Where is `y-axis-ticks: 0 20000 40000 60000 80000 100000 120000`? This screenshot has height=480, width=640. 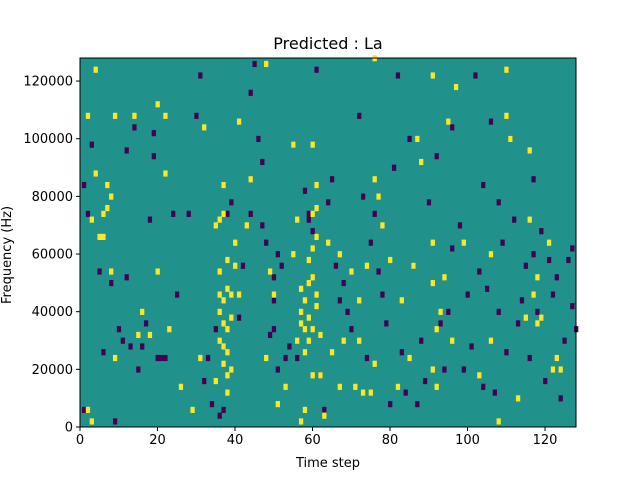
y-axis-ticks: 0 20000 40000 60000 80000 100000 120000 is located at coordinates (51, 255).